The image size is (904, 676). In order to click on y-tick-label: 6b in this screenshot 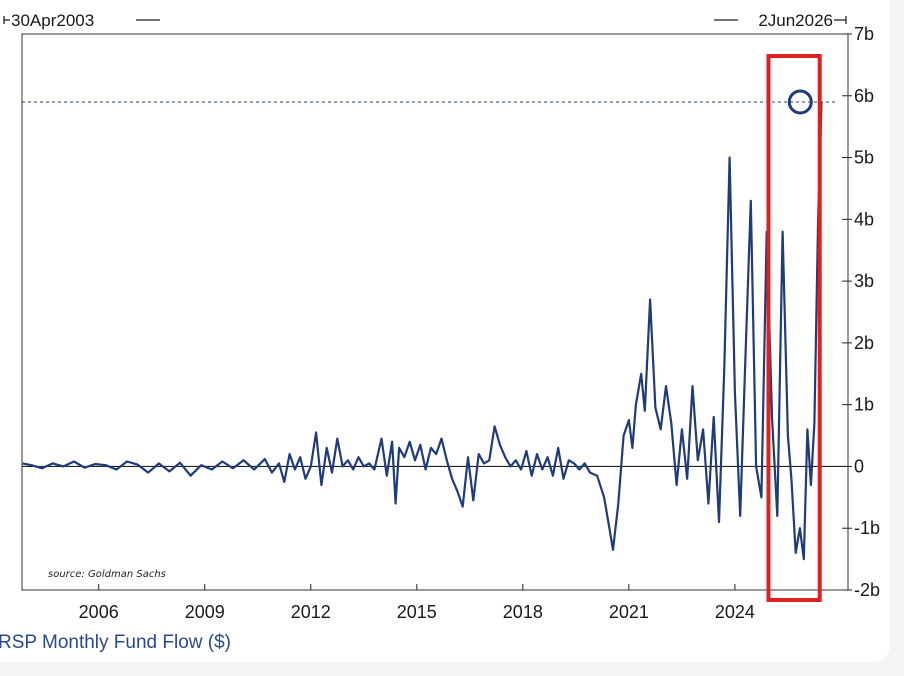, I will do `click(864, 96)`.